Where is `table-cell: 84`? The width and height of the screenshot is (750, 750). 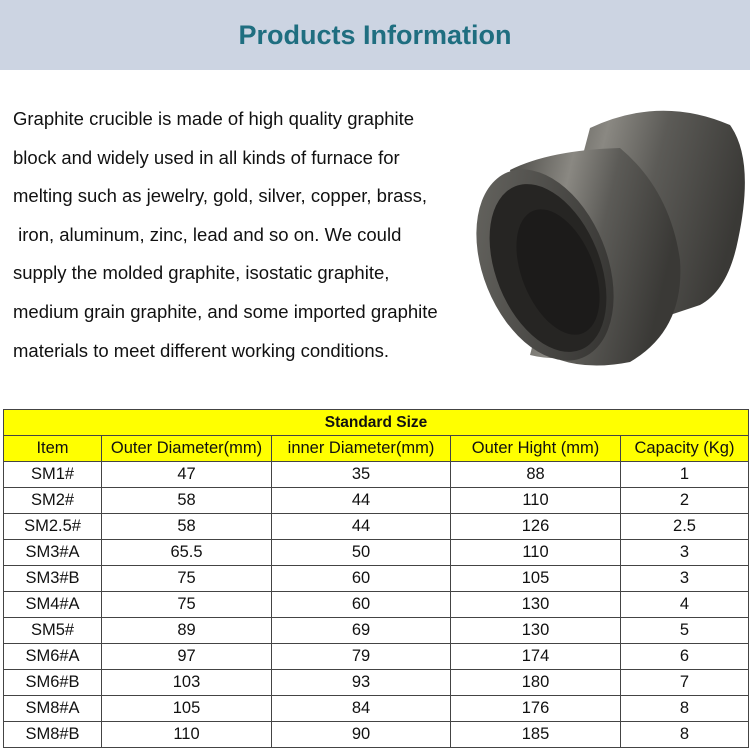
table-cell: 84 is located at coordinates (361, 708).